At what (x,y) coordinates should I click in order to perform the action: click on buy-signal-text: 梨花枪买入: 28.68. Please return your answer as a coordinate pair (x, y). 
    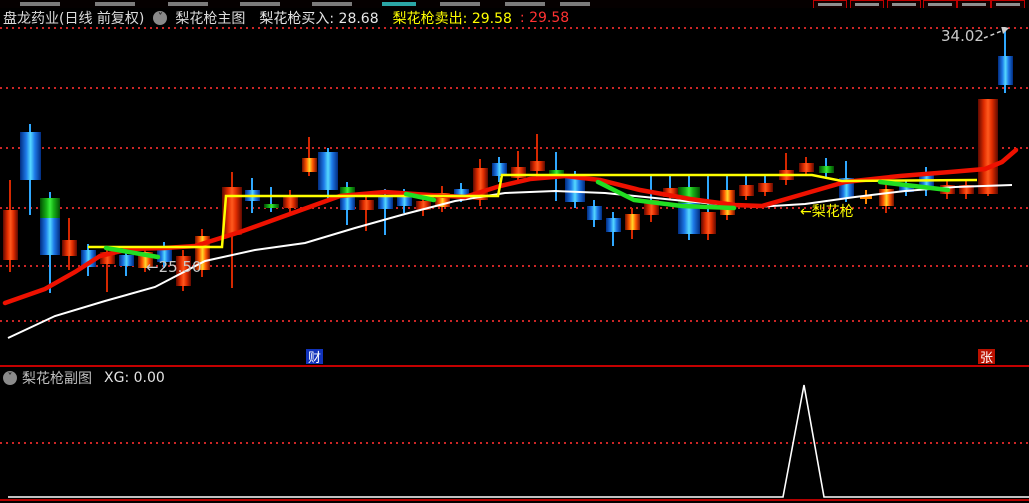
    Looking at the image, I should click on (319, 18).